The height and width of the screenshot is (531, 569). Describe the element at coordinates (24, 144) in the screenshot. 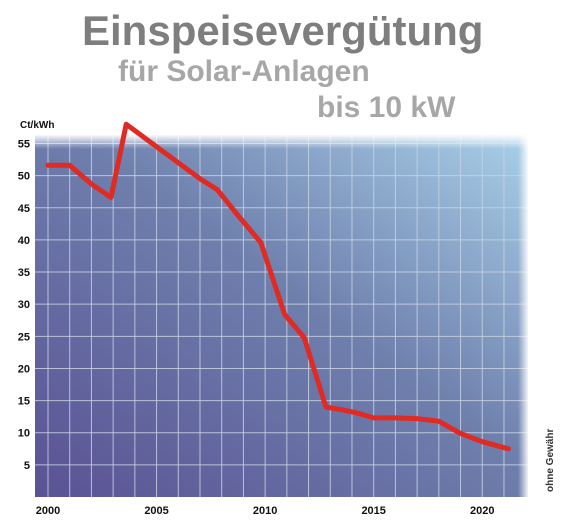

I see `y-tick-label: 55` at that location.